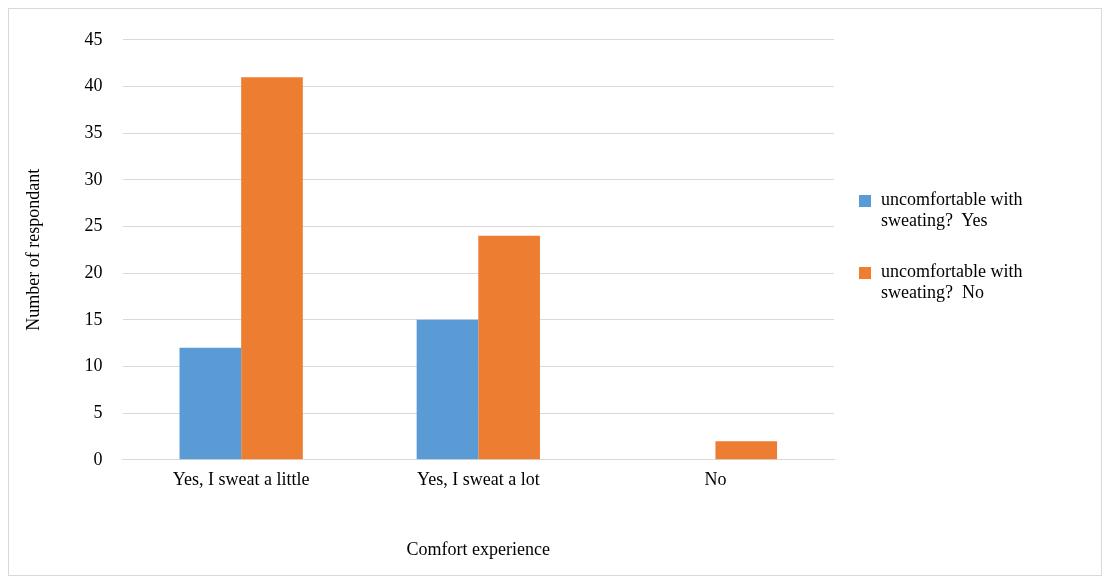 Image resolution: width=1110 pixels, height=584 pixels. Describe the element at coordinates (478, 479) in the screenshot. I see `x-tick-label: Yes, I sweat a lot` at that location.